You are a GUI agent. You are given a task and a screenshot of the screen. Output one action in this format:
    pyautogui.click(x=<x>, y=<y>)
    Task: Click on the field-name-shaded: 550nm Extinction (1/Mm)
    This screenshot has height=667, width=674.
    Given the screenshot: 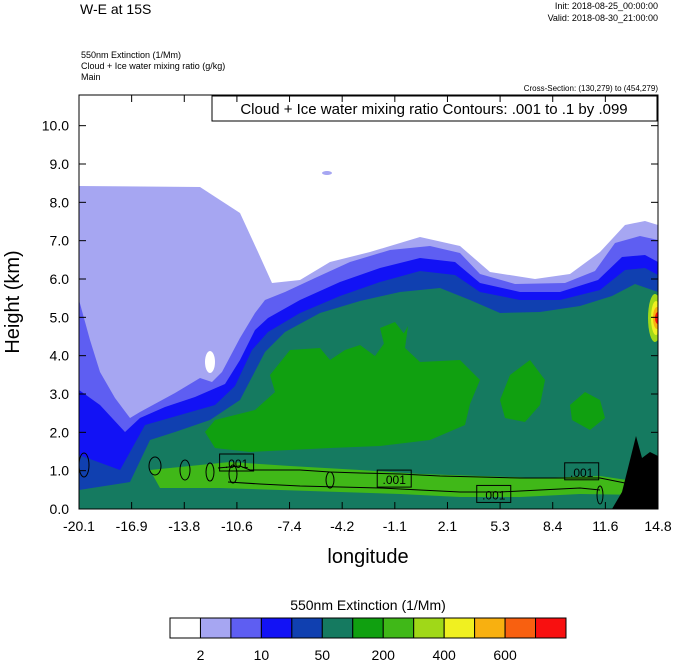 What is the action you would take?
    pyautogui.click(x=131, y=55)
    